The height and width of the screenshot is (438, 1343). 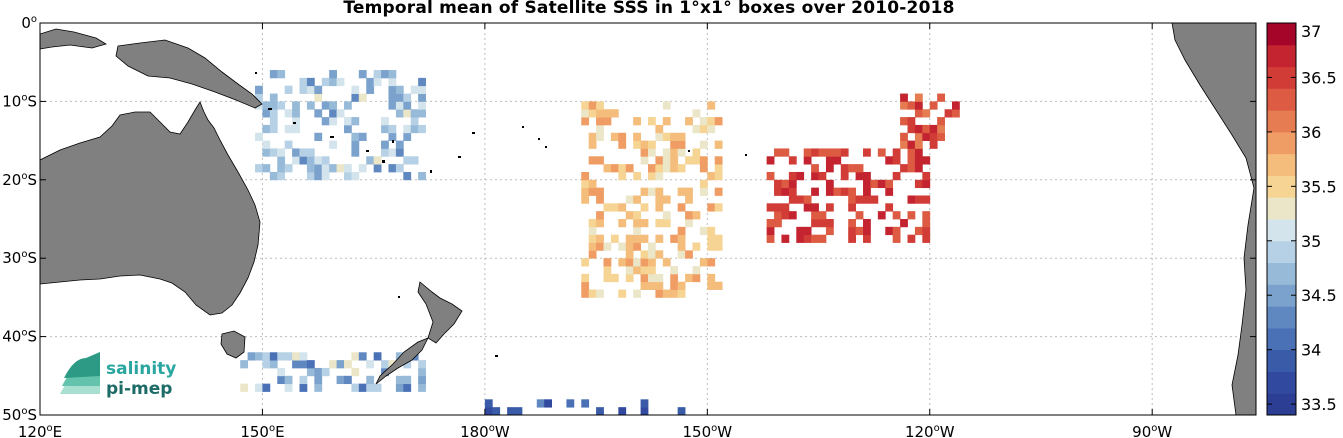 I want to click on land-nz-north, so click(x=440, y=312).